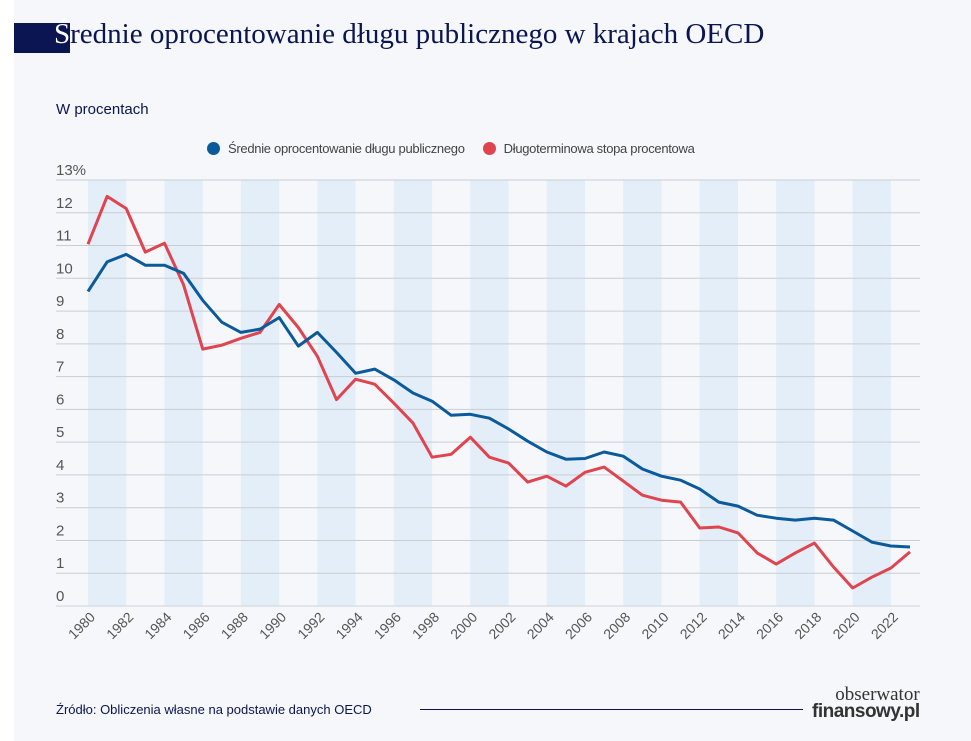  What do you see at coordinates (616, 625) in the screenshot?
I see `x-tick-label: 2008` at bounding box center [616, 625].